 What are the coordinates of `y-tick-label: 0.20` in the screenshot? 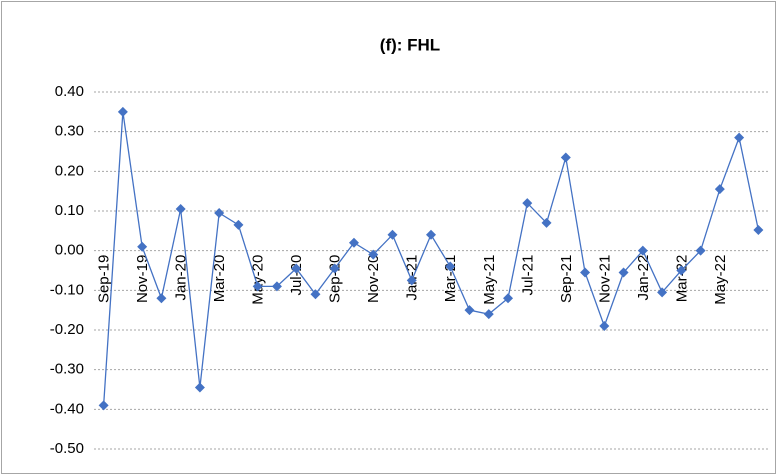 It's located at (69, 170).